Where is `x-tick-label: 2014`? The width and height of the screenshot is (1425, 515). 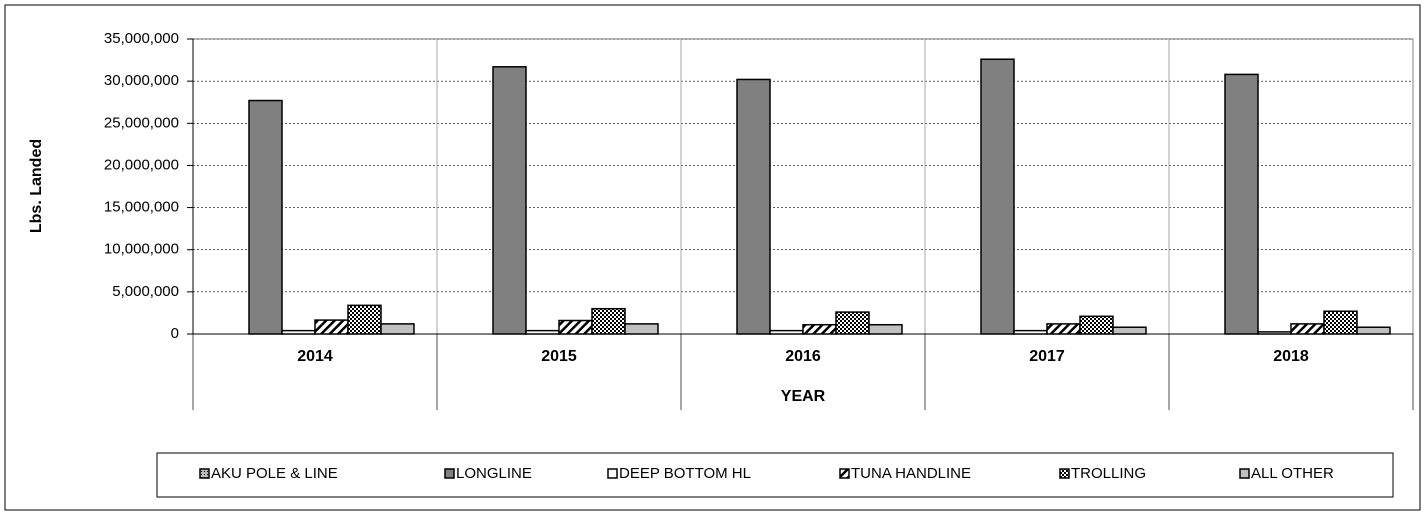
x-tick-label: 2014 is located at coordinates (315, 356).